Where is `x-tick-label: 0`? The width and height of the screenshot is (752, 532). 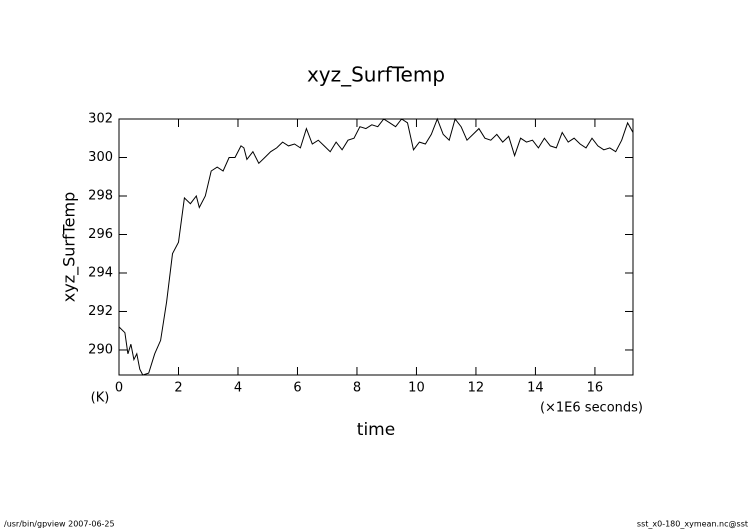 x-tick-label: 0 is located at coordinates (119, 388).